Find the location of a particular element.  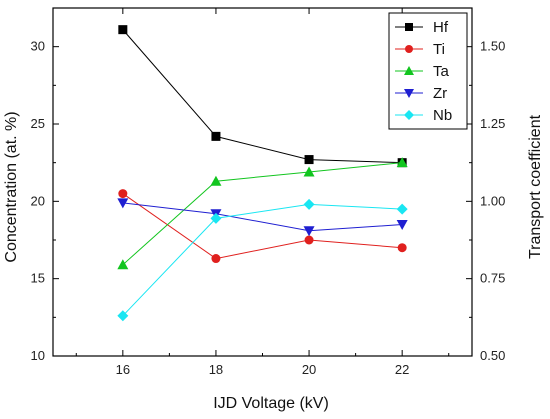

series-line-zr is located at coordinates (262, 217).